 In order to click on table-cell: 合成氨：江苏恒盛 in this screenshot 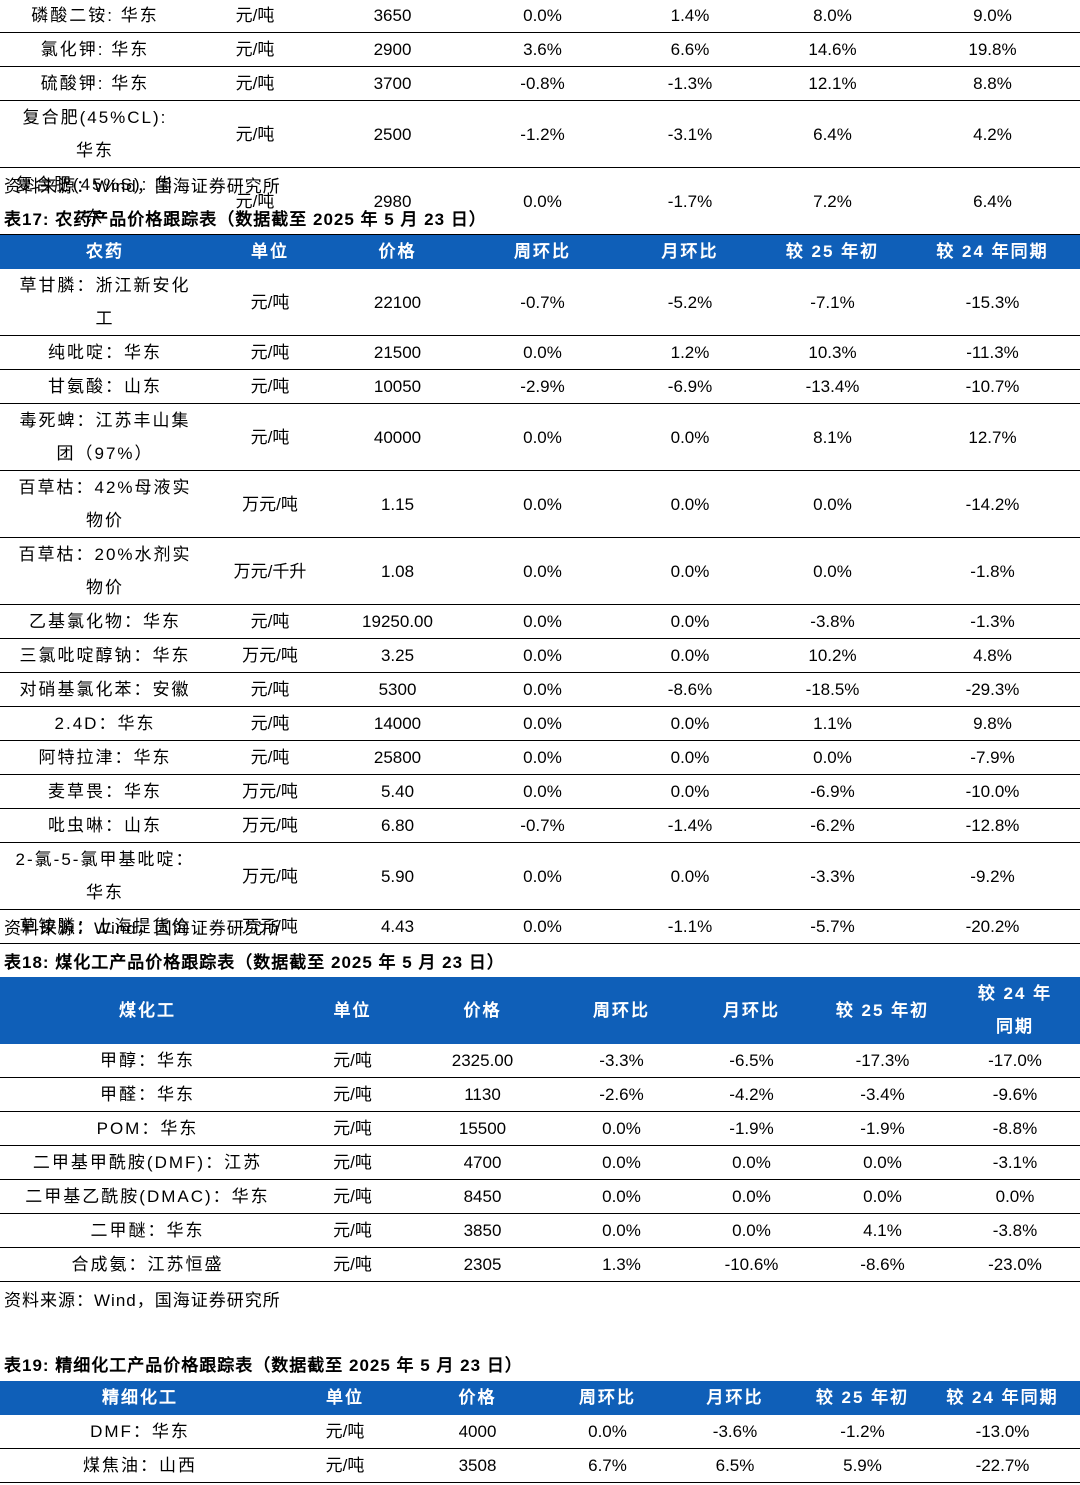, I will do `click(147, 1264)`.